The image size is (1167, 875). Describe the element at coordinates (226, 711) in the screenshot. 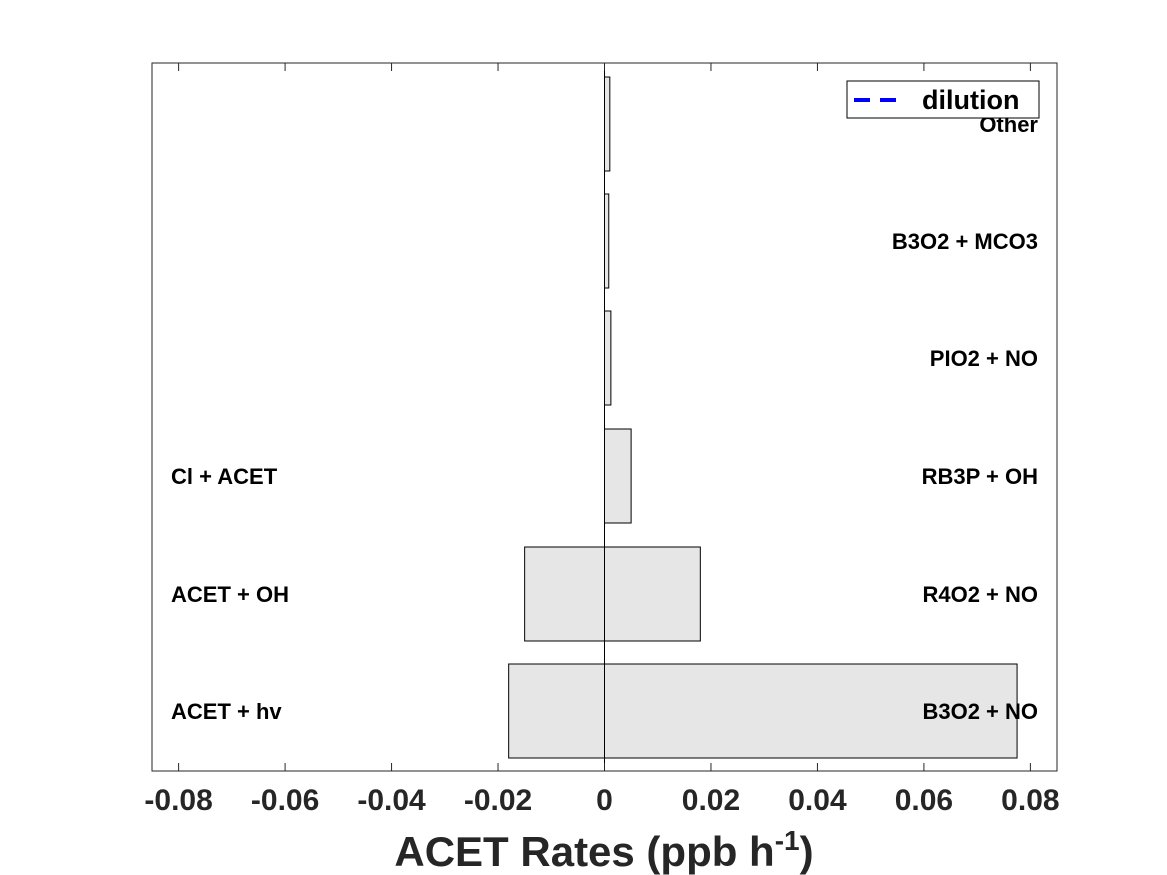

I see `loss-label: ACET + hv` at that location.